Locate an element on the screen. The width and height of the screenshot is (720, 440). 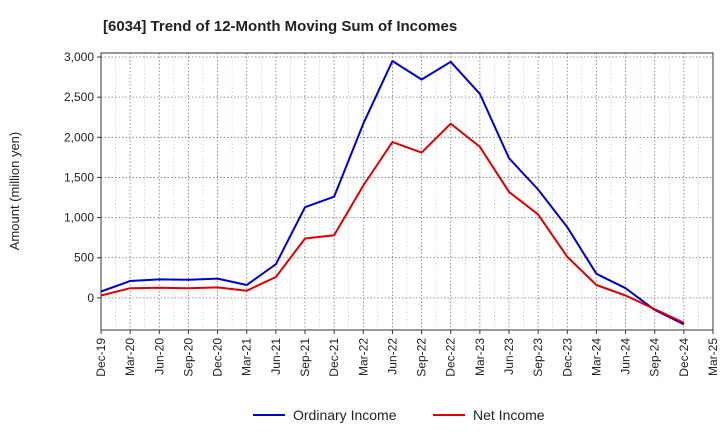
x-tick-label: Jun-23 is located at coordinates (509, 356).